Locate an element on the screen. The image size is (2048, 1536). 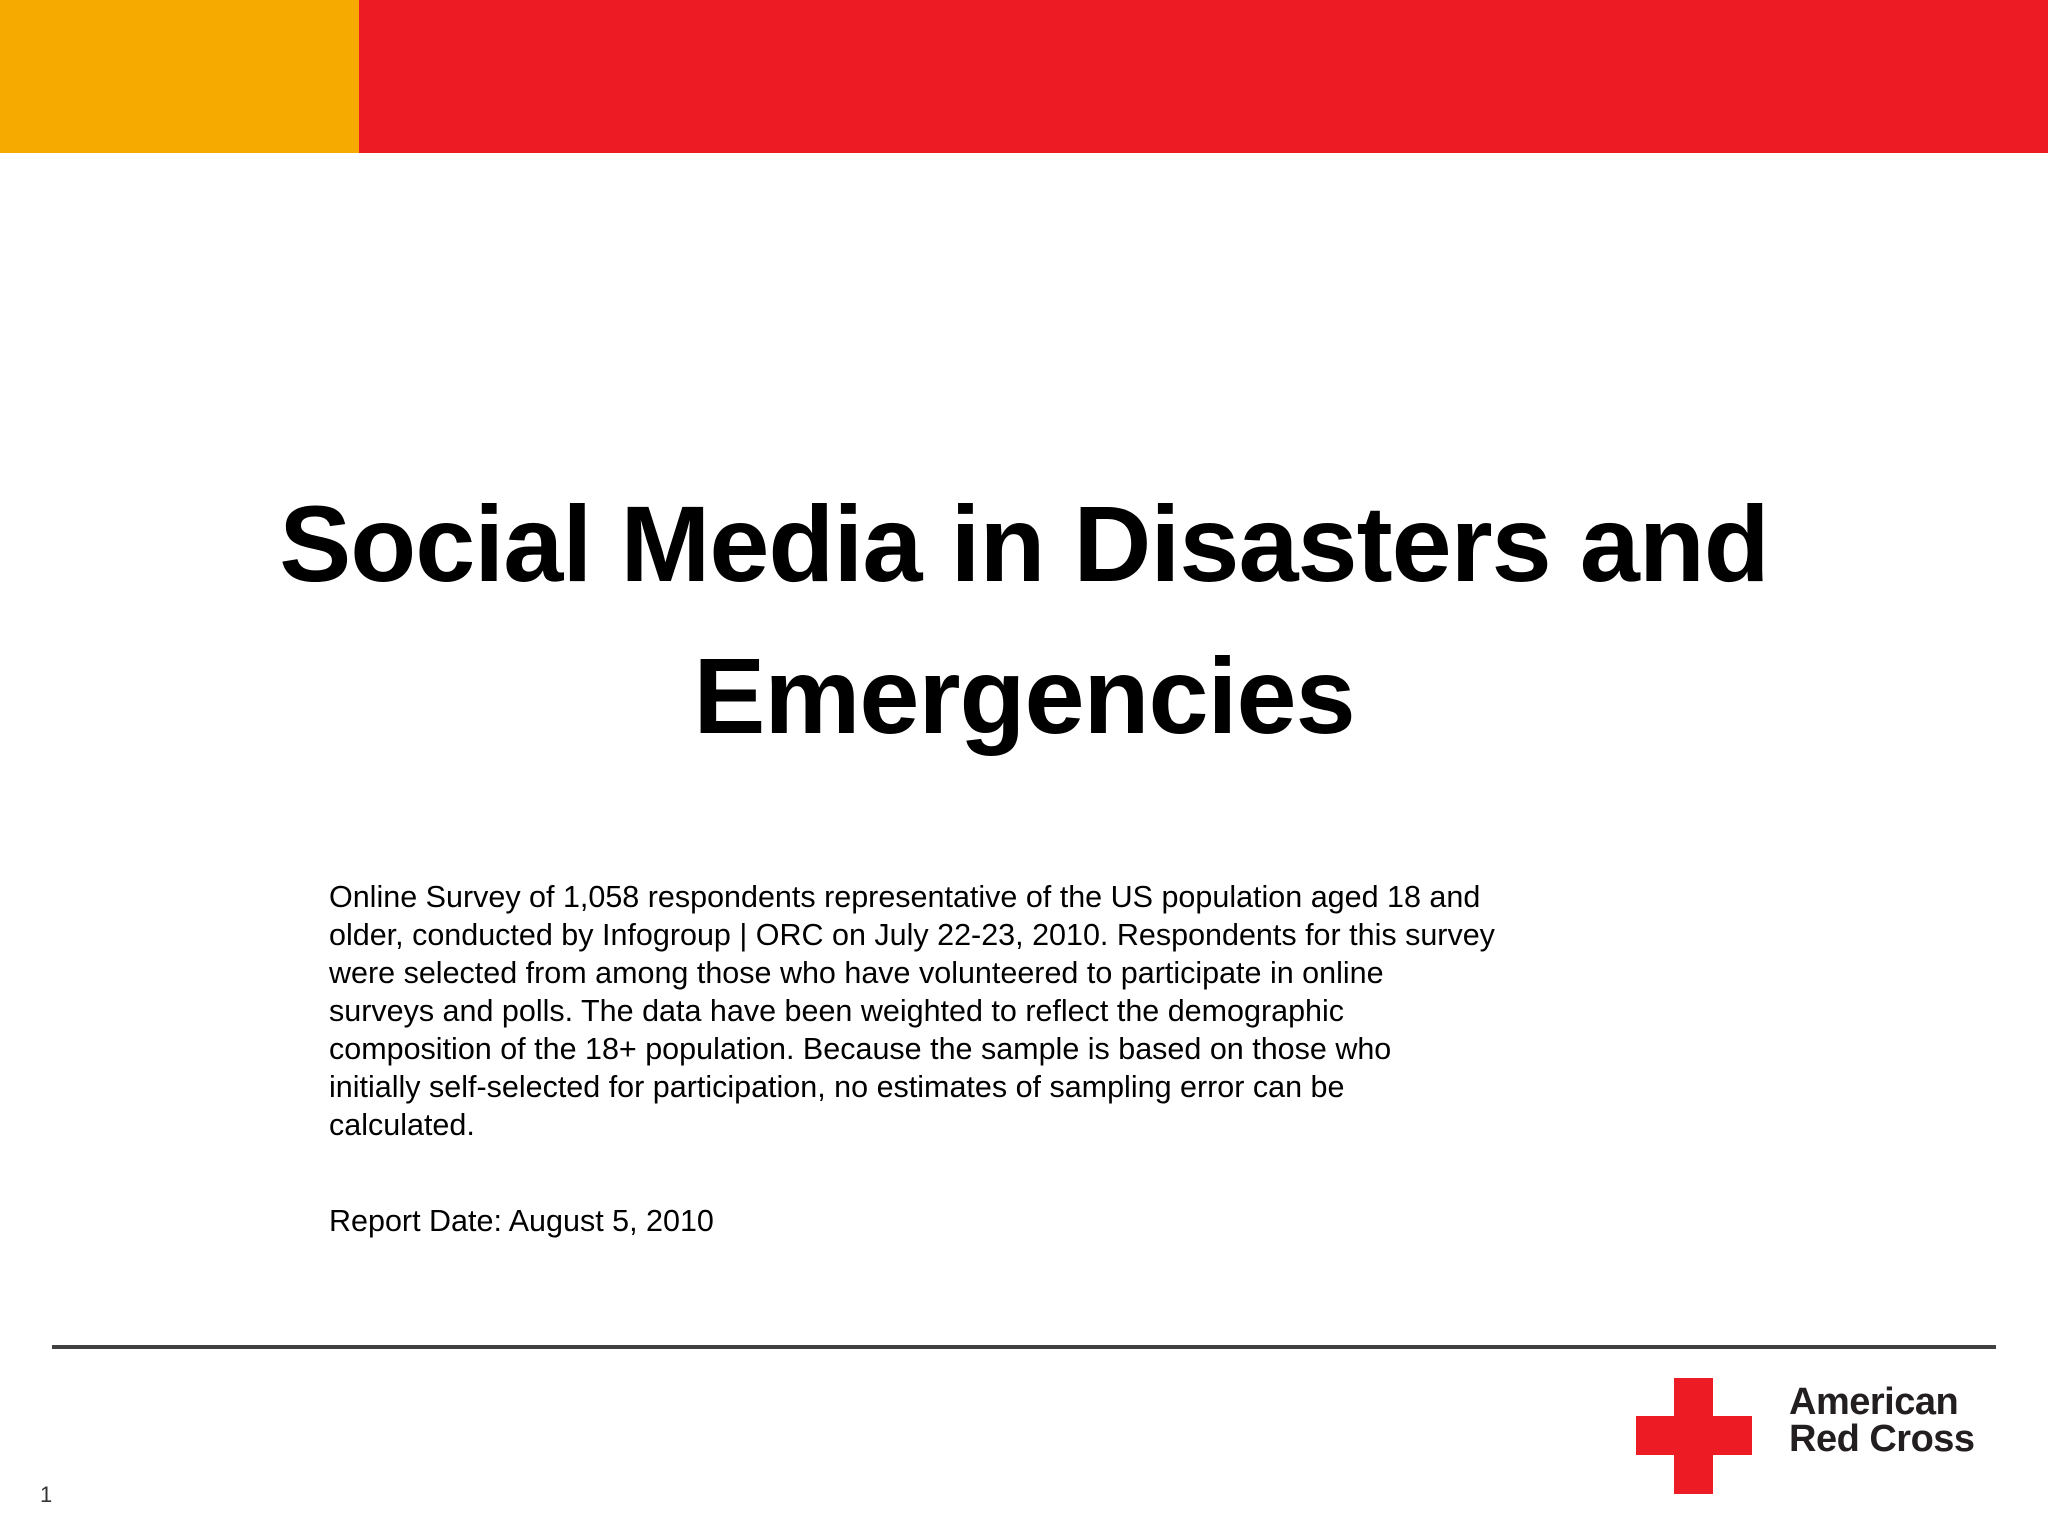
page-number: 1 is located at coordinates (46, 1494).